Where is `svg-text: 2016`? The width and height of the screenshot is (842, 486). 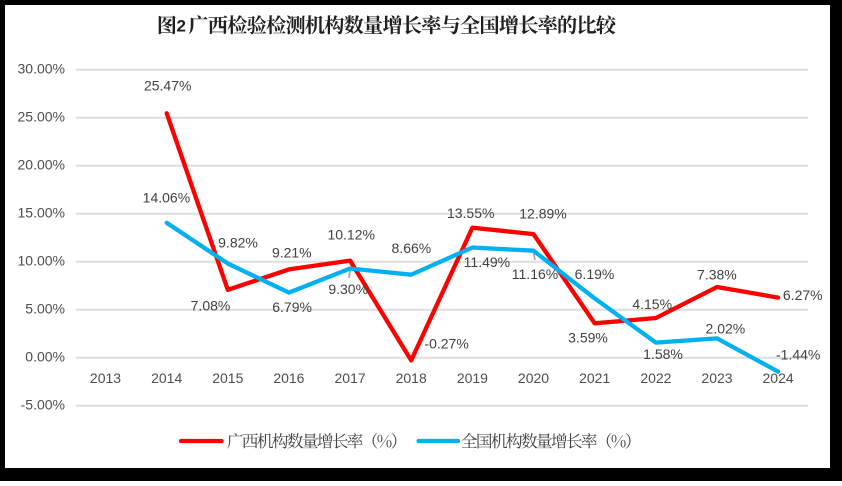 svg-text: 2016 is located at coordinates (288, 378).